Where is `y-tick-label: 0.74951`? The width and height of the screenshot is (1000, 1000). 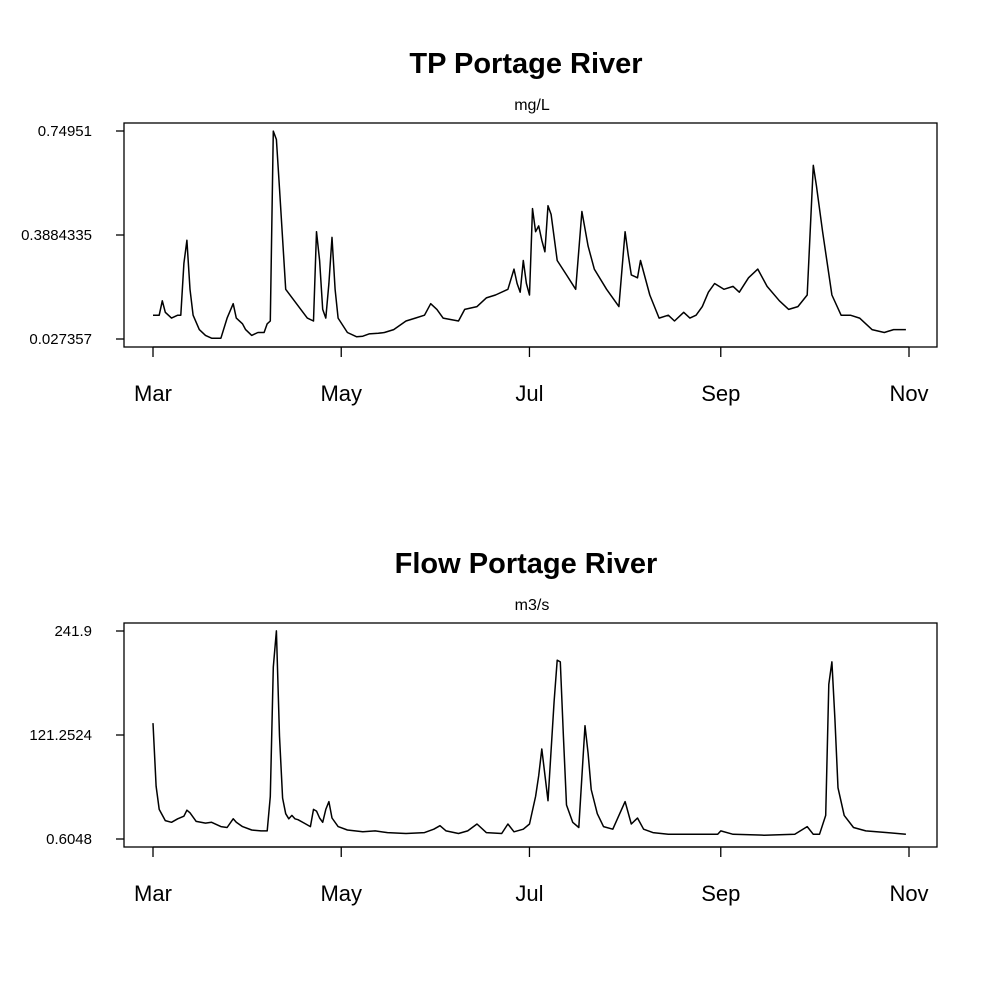 y-tick-label: 0.74951 is located at coordinates (65, 131).